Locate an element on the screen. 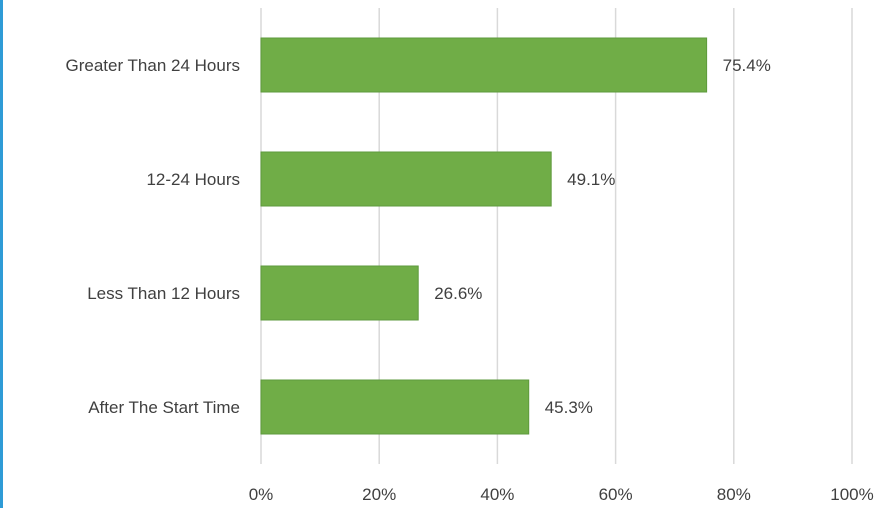 This screenshot has width=879, height=513. value-label-0: 75.4% is located at coordinates (747, 65).